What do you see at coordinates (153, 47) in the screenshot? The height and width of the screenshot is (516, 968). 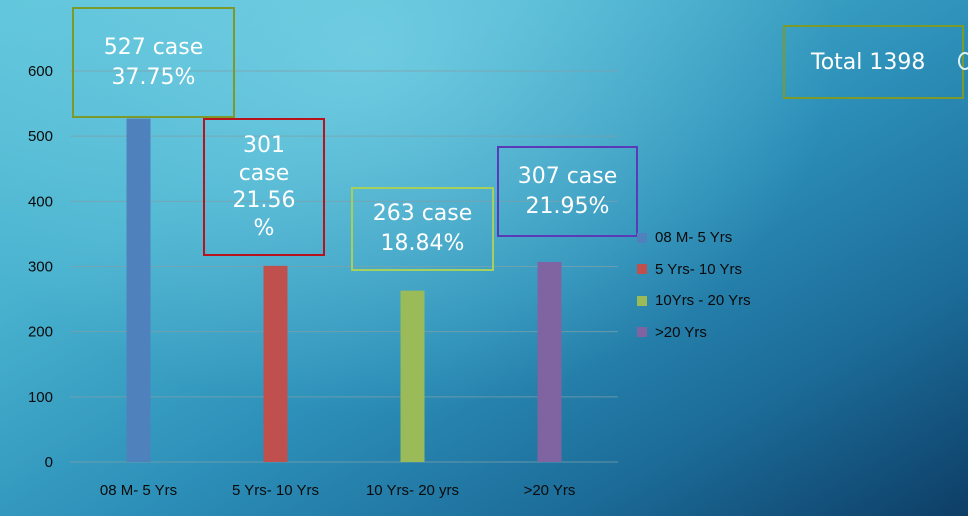 I see `callout-08m-5yrs-count: 527 case` at bounding box center [153, 47].